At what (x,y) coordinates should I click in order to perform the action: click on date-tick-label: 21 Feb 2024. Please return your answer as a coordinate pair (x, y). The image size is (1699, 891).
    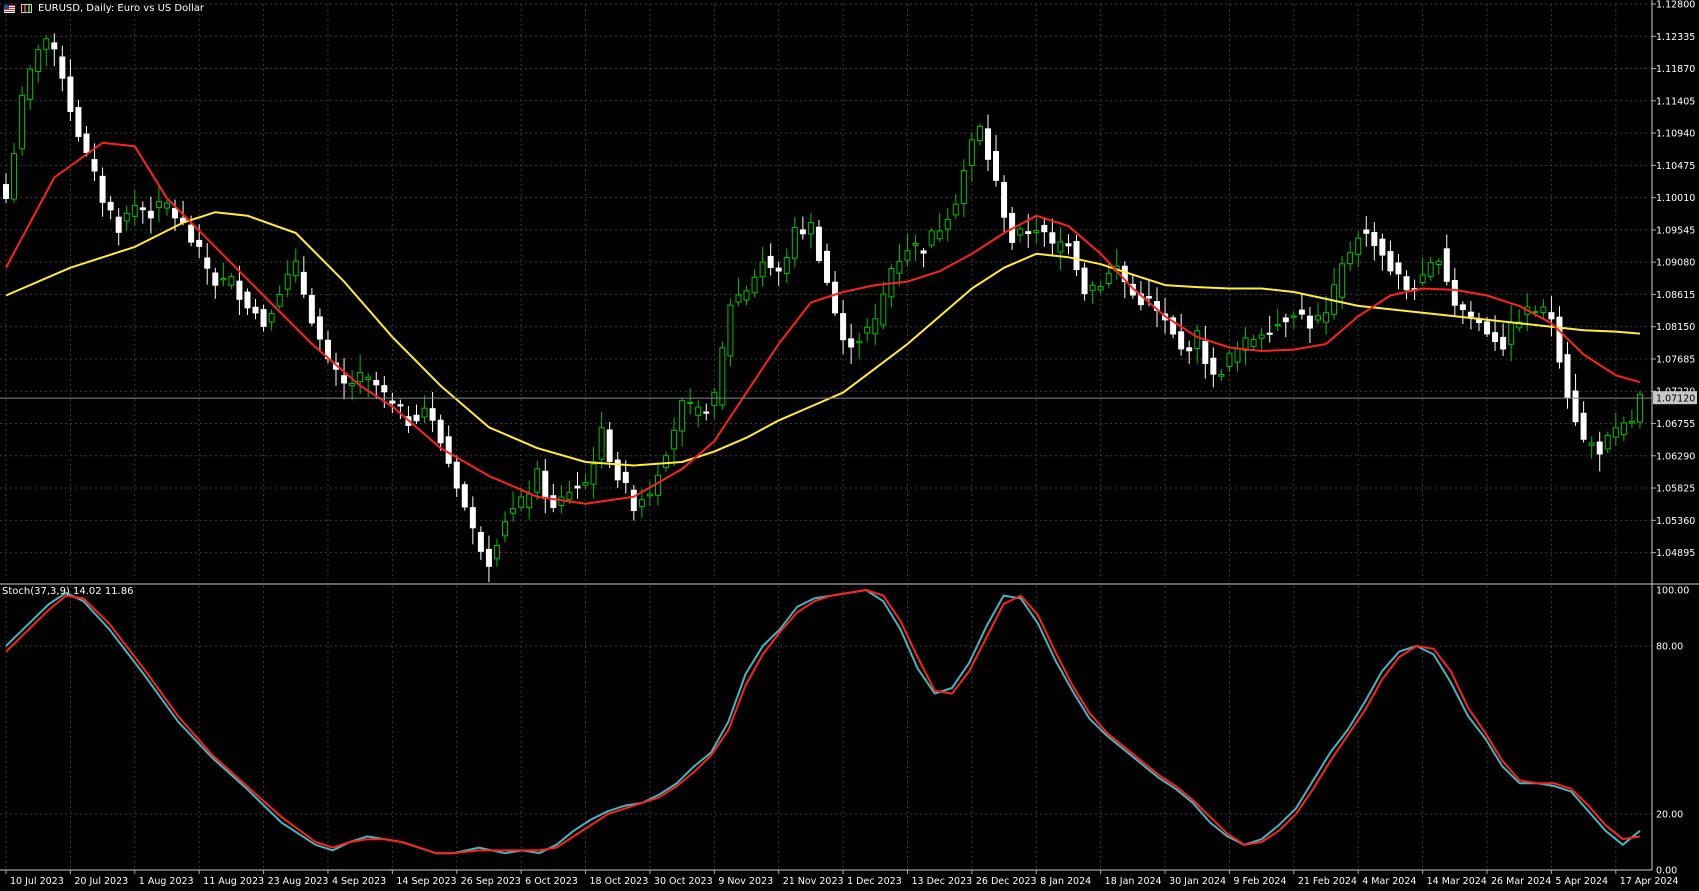
    Looking at the image, I should click on (1327, 881).